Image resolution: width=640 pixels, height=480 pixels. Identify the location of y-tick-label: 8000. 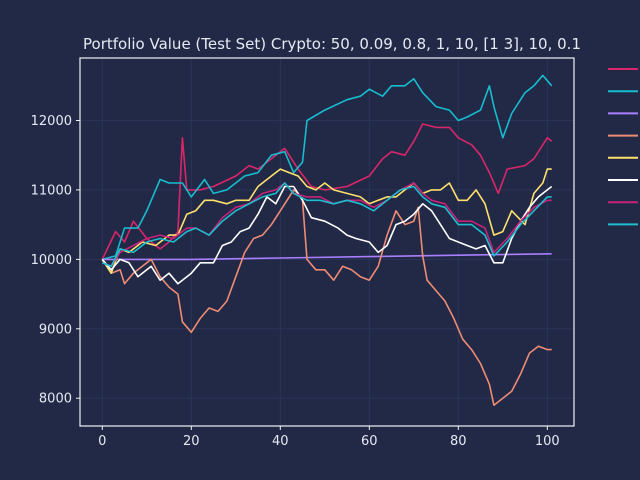
(55, 399).